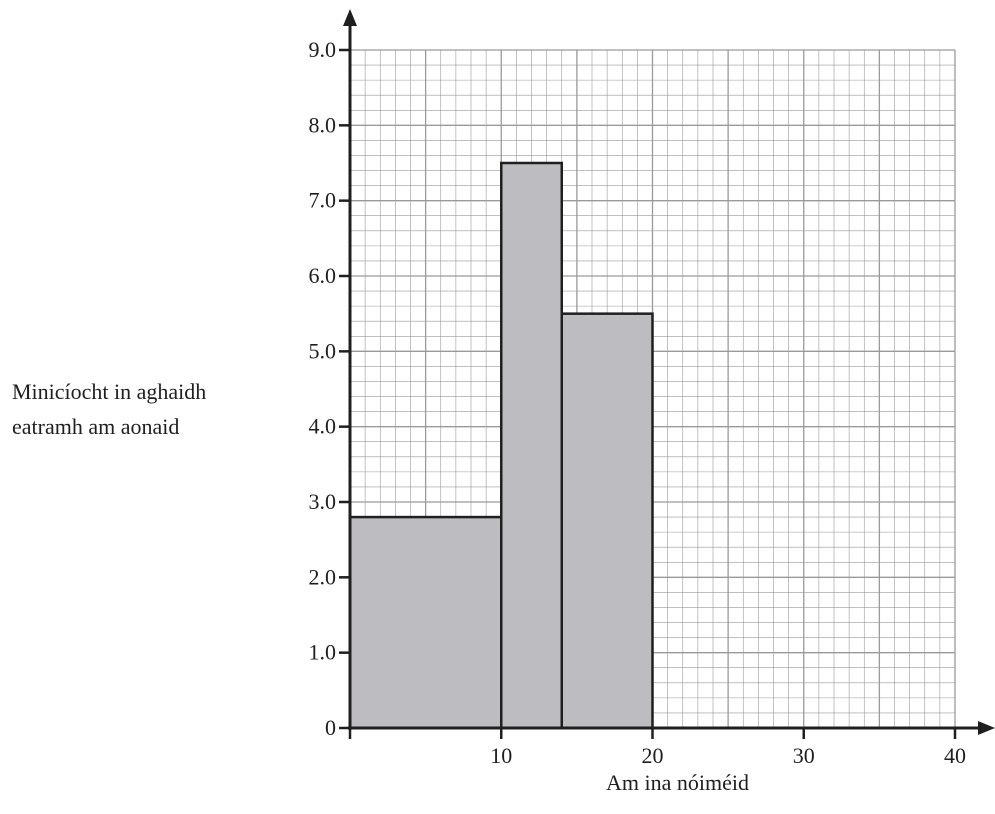 The height and width of the screenshot is (814, 995). Describe the element at coordinates (501, 755) in the screenshot. I see `x-tick-label: 10` at that location.